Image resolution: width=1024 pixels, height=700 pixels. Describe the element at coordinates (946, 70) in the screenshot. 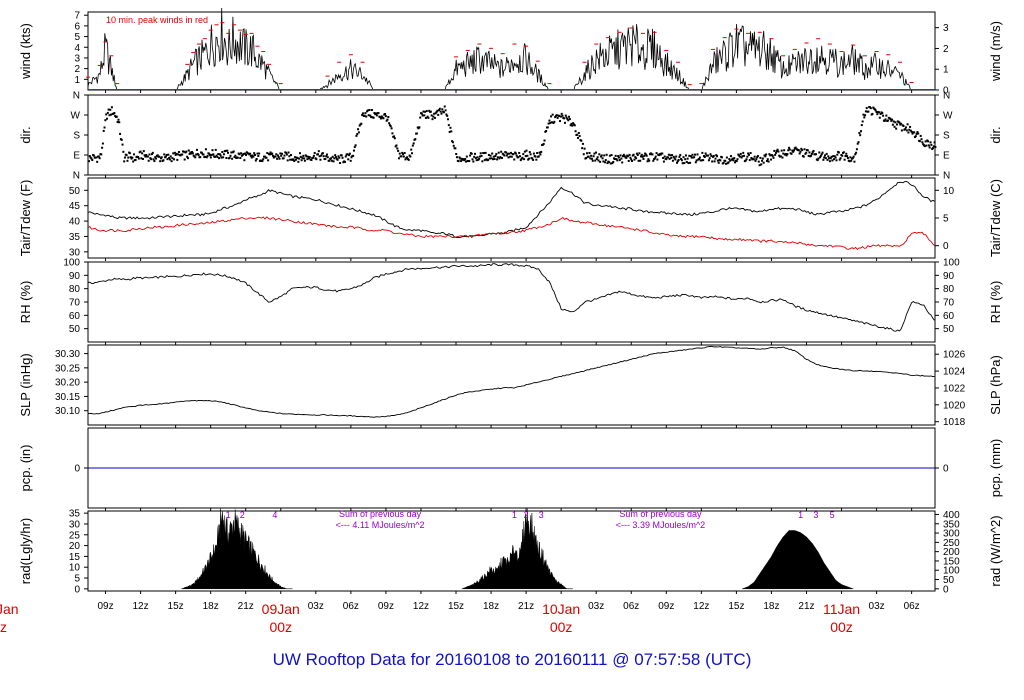

I see `ytick-label-right: 1` at that location.